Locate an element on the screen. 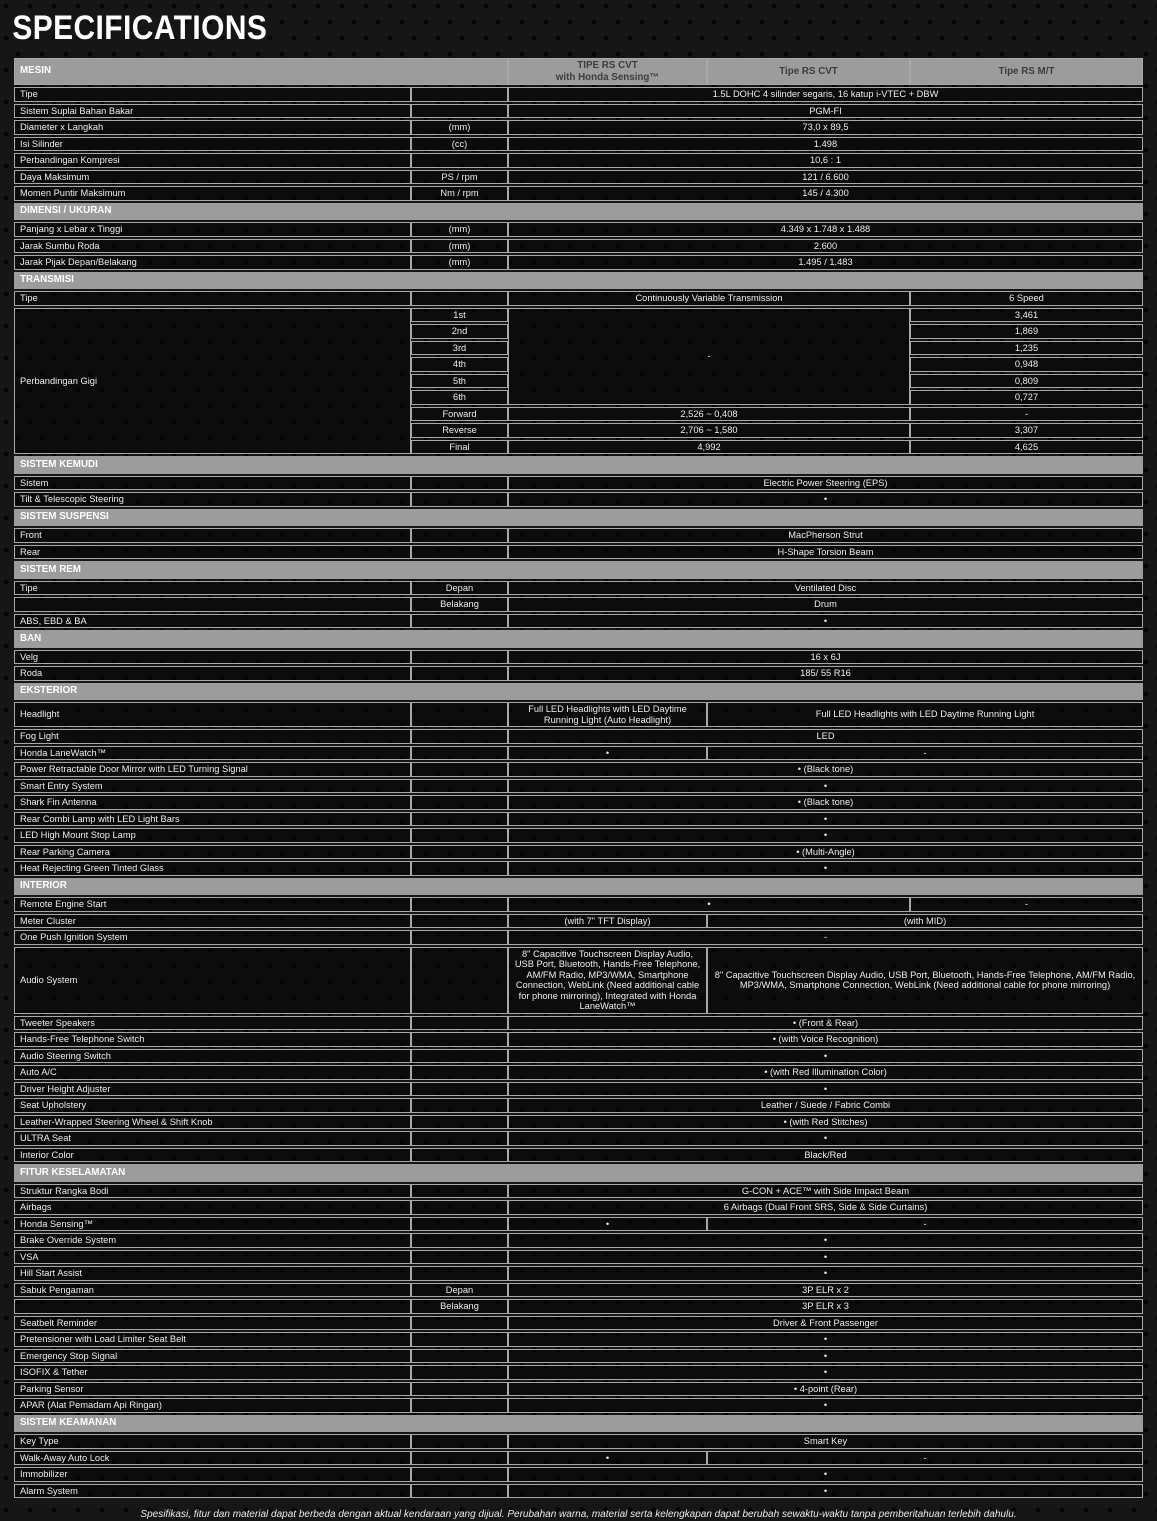  table-row: APAR (Alat Pemadam Api Ringan) • is located at coordinates (578, 1405).